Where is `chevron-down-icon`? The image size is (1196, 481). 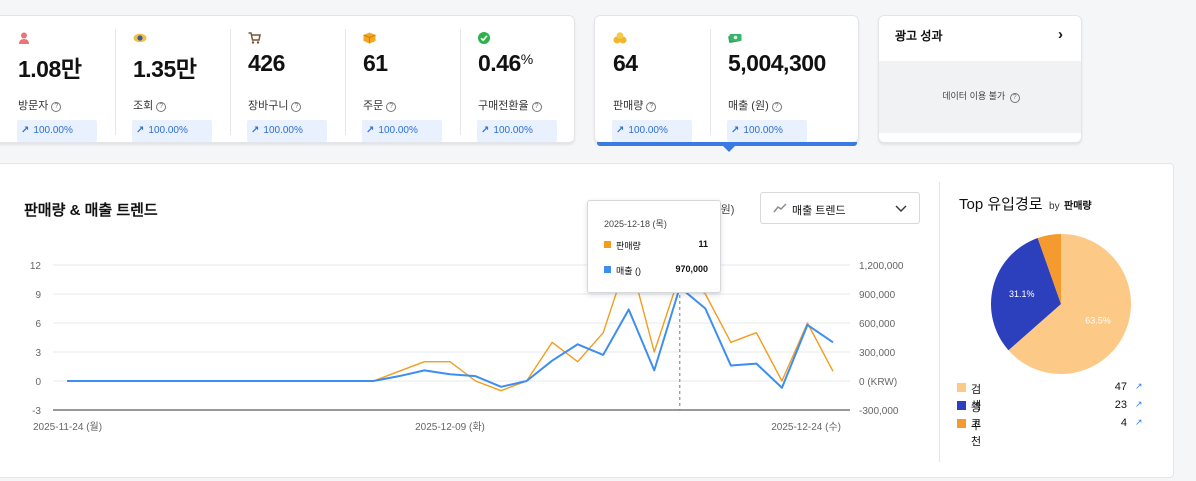 chevron-down-icon is located at coordinates (901, 208).